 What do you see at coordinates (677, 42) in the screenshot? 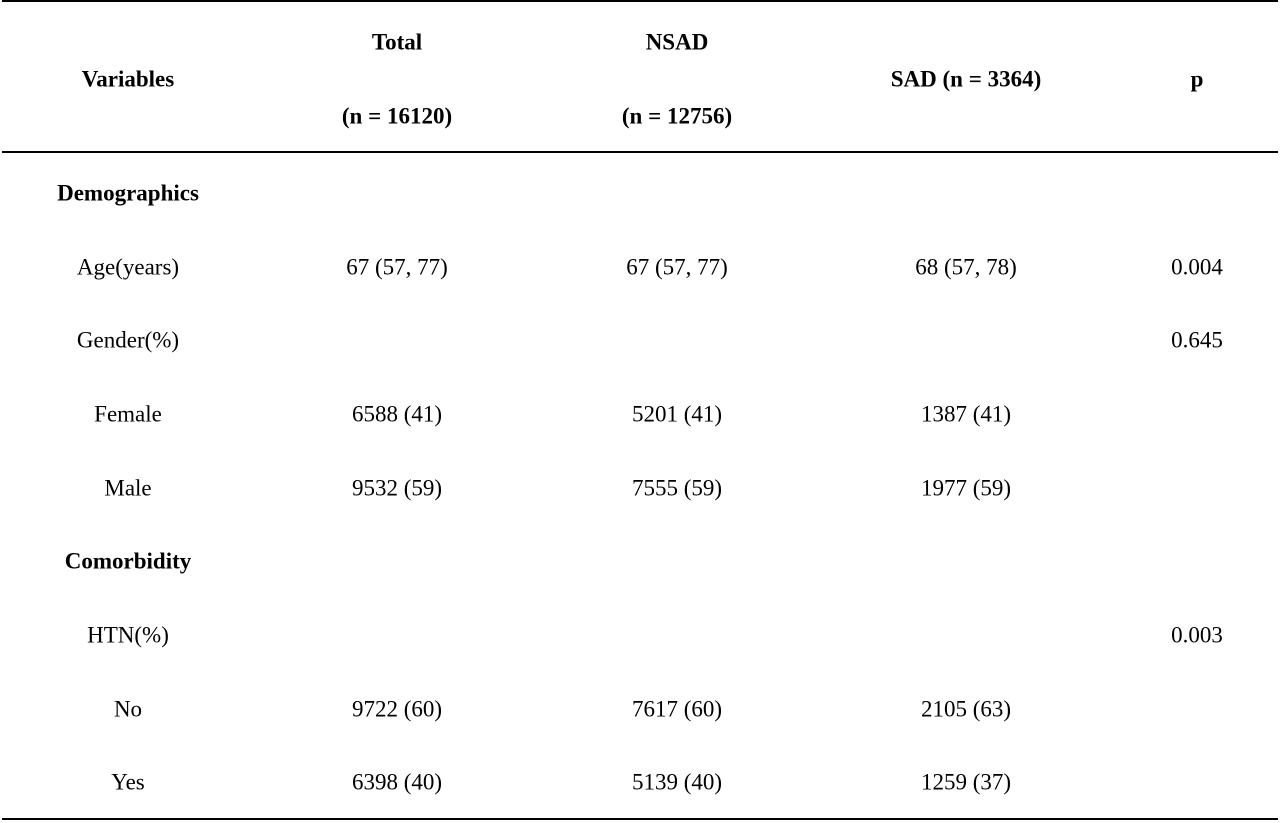
I see `header-nsad: NSAD` at bounding box center [677, 42].